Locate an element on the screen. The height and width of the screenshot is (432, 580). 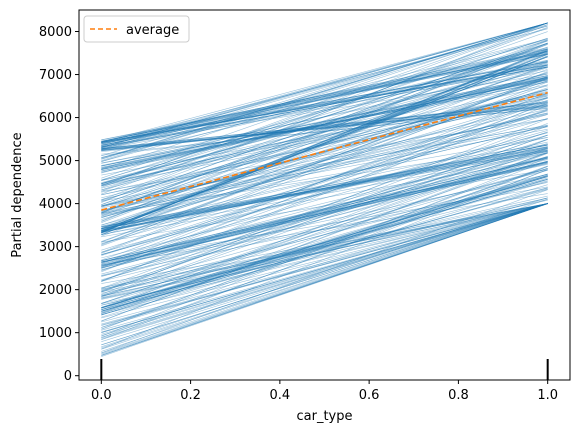
y-tick-label: 7000 is located at coordinates (55, 75).